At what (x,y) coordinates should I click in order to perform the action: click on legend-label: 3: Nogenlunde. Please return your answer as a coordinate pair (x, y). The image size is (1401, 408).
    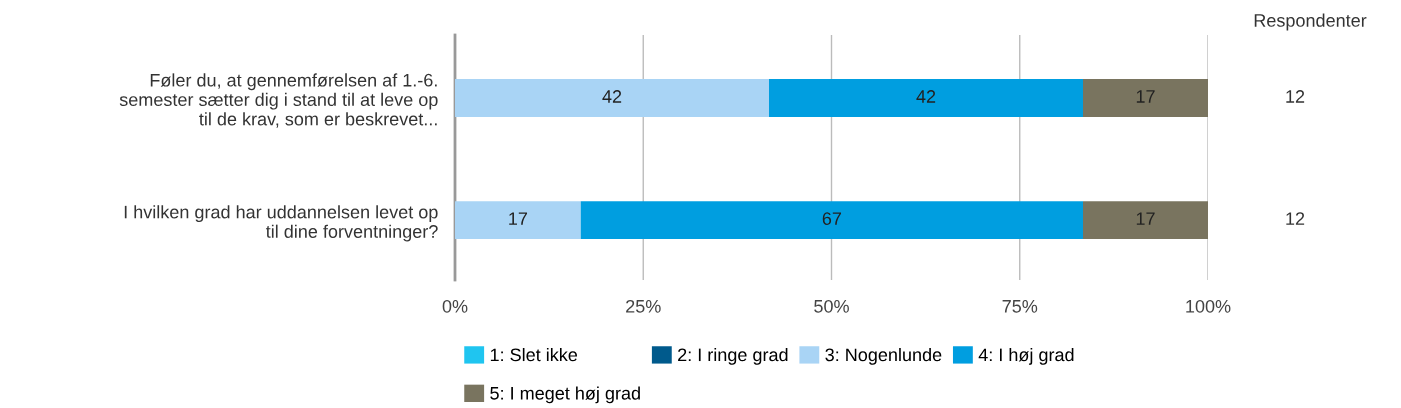
    Looking at the image, I should click on (883, 356).